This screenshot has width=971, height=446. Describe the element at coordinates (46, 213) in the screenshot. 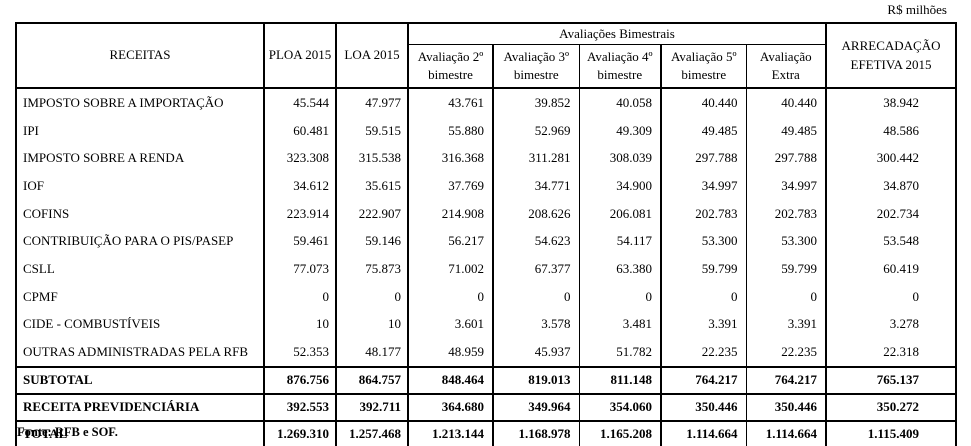

I see `row-label: COFINS` at that location.